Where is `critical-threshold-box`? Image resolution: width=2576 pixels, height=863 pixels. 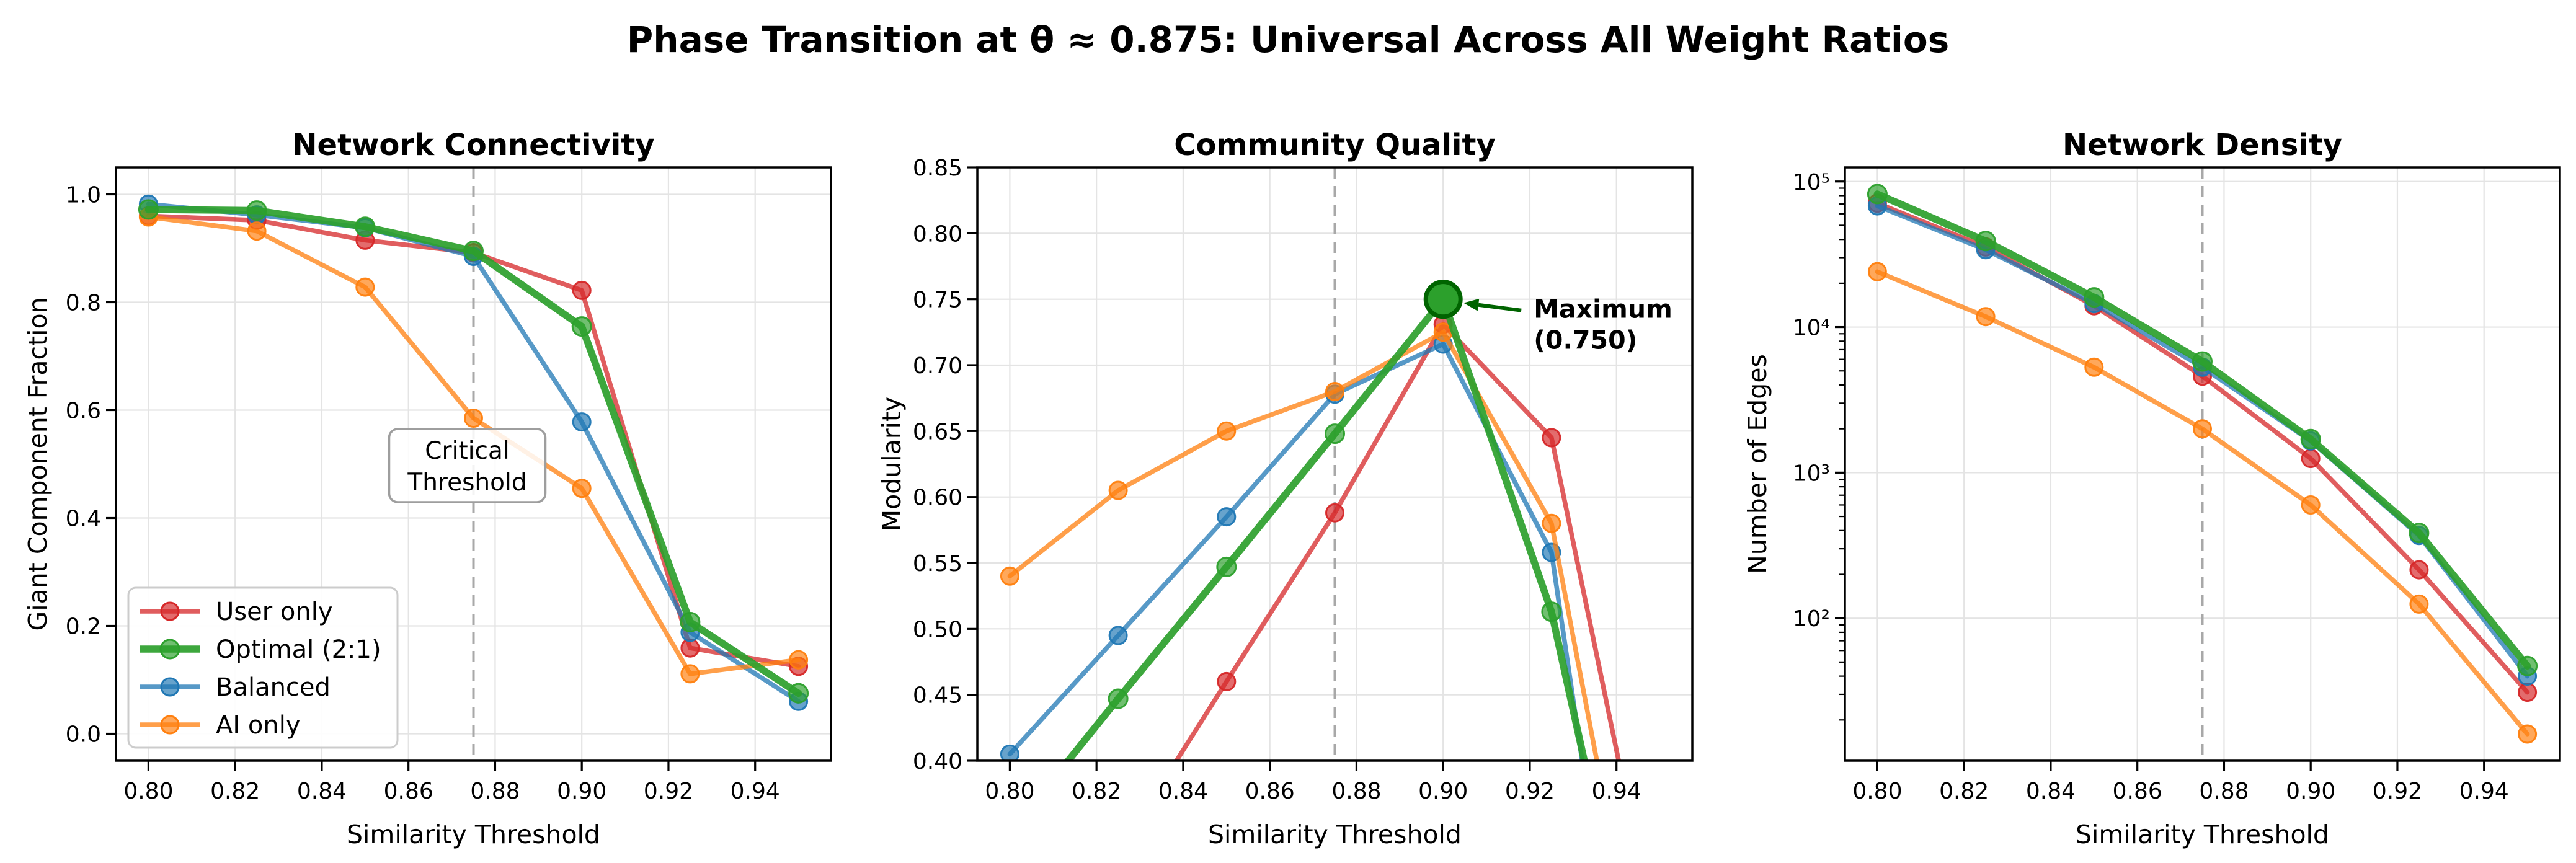
critical-threshold-box is located at coordinates (467, 465).